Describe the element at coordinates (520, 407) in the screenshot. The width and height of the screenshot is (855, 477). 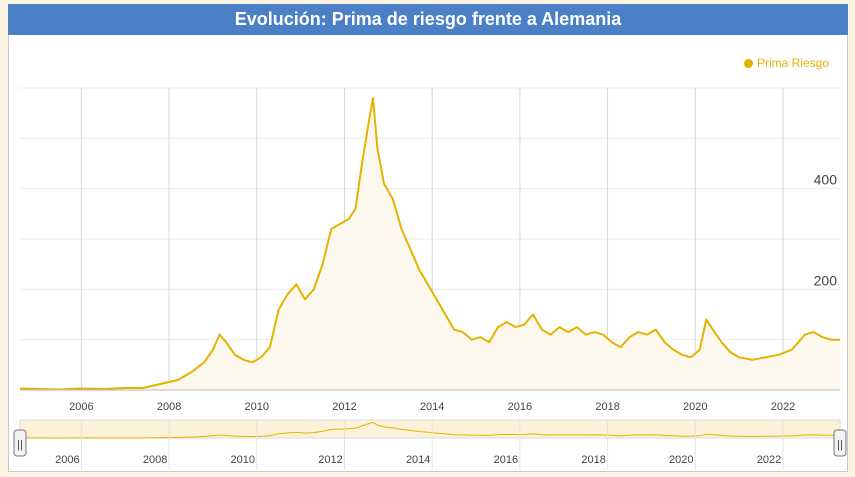
I see `x-tick-label: 2016` at that location.